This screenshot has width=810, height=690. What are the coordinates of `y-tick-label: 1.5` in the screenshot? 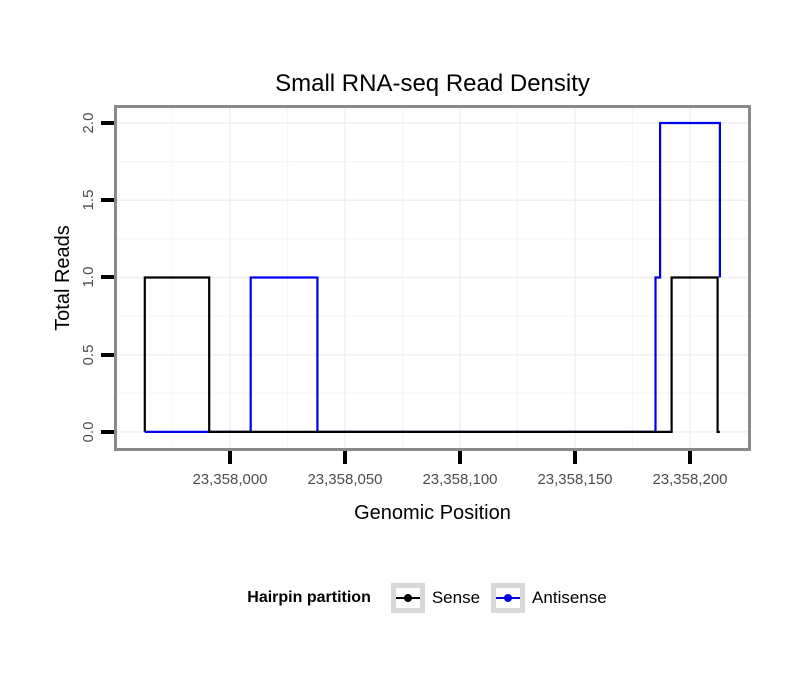 It's located at (88, 200).